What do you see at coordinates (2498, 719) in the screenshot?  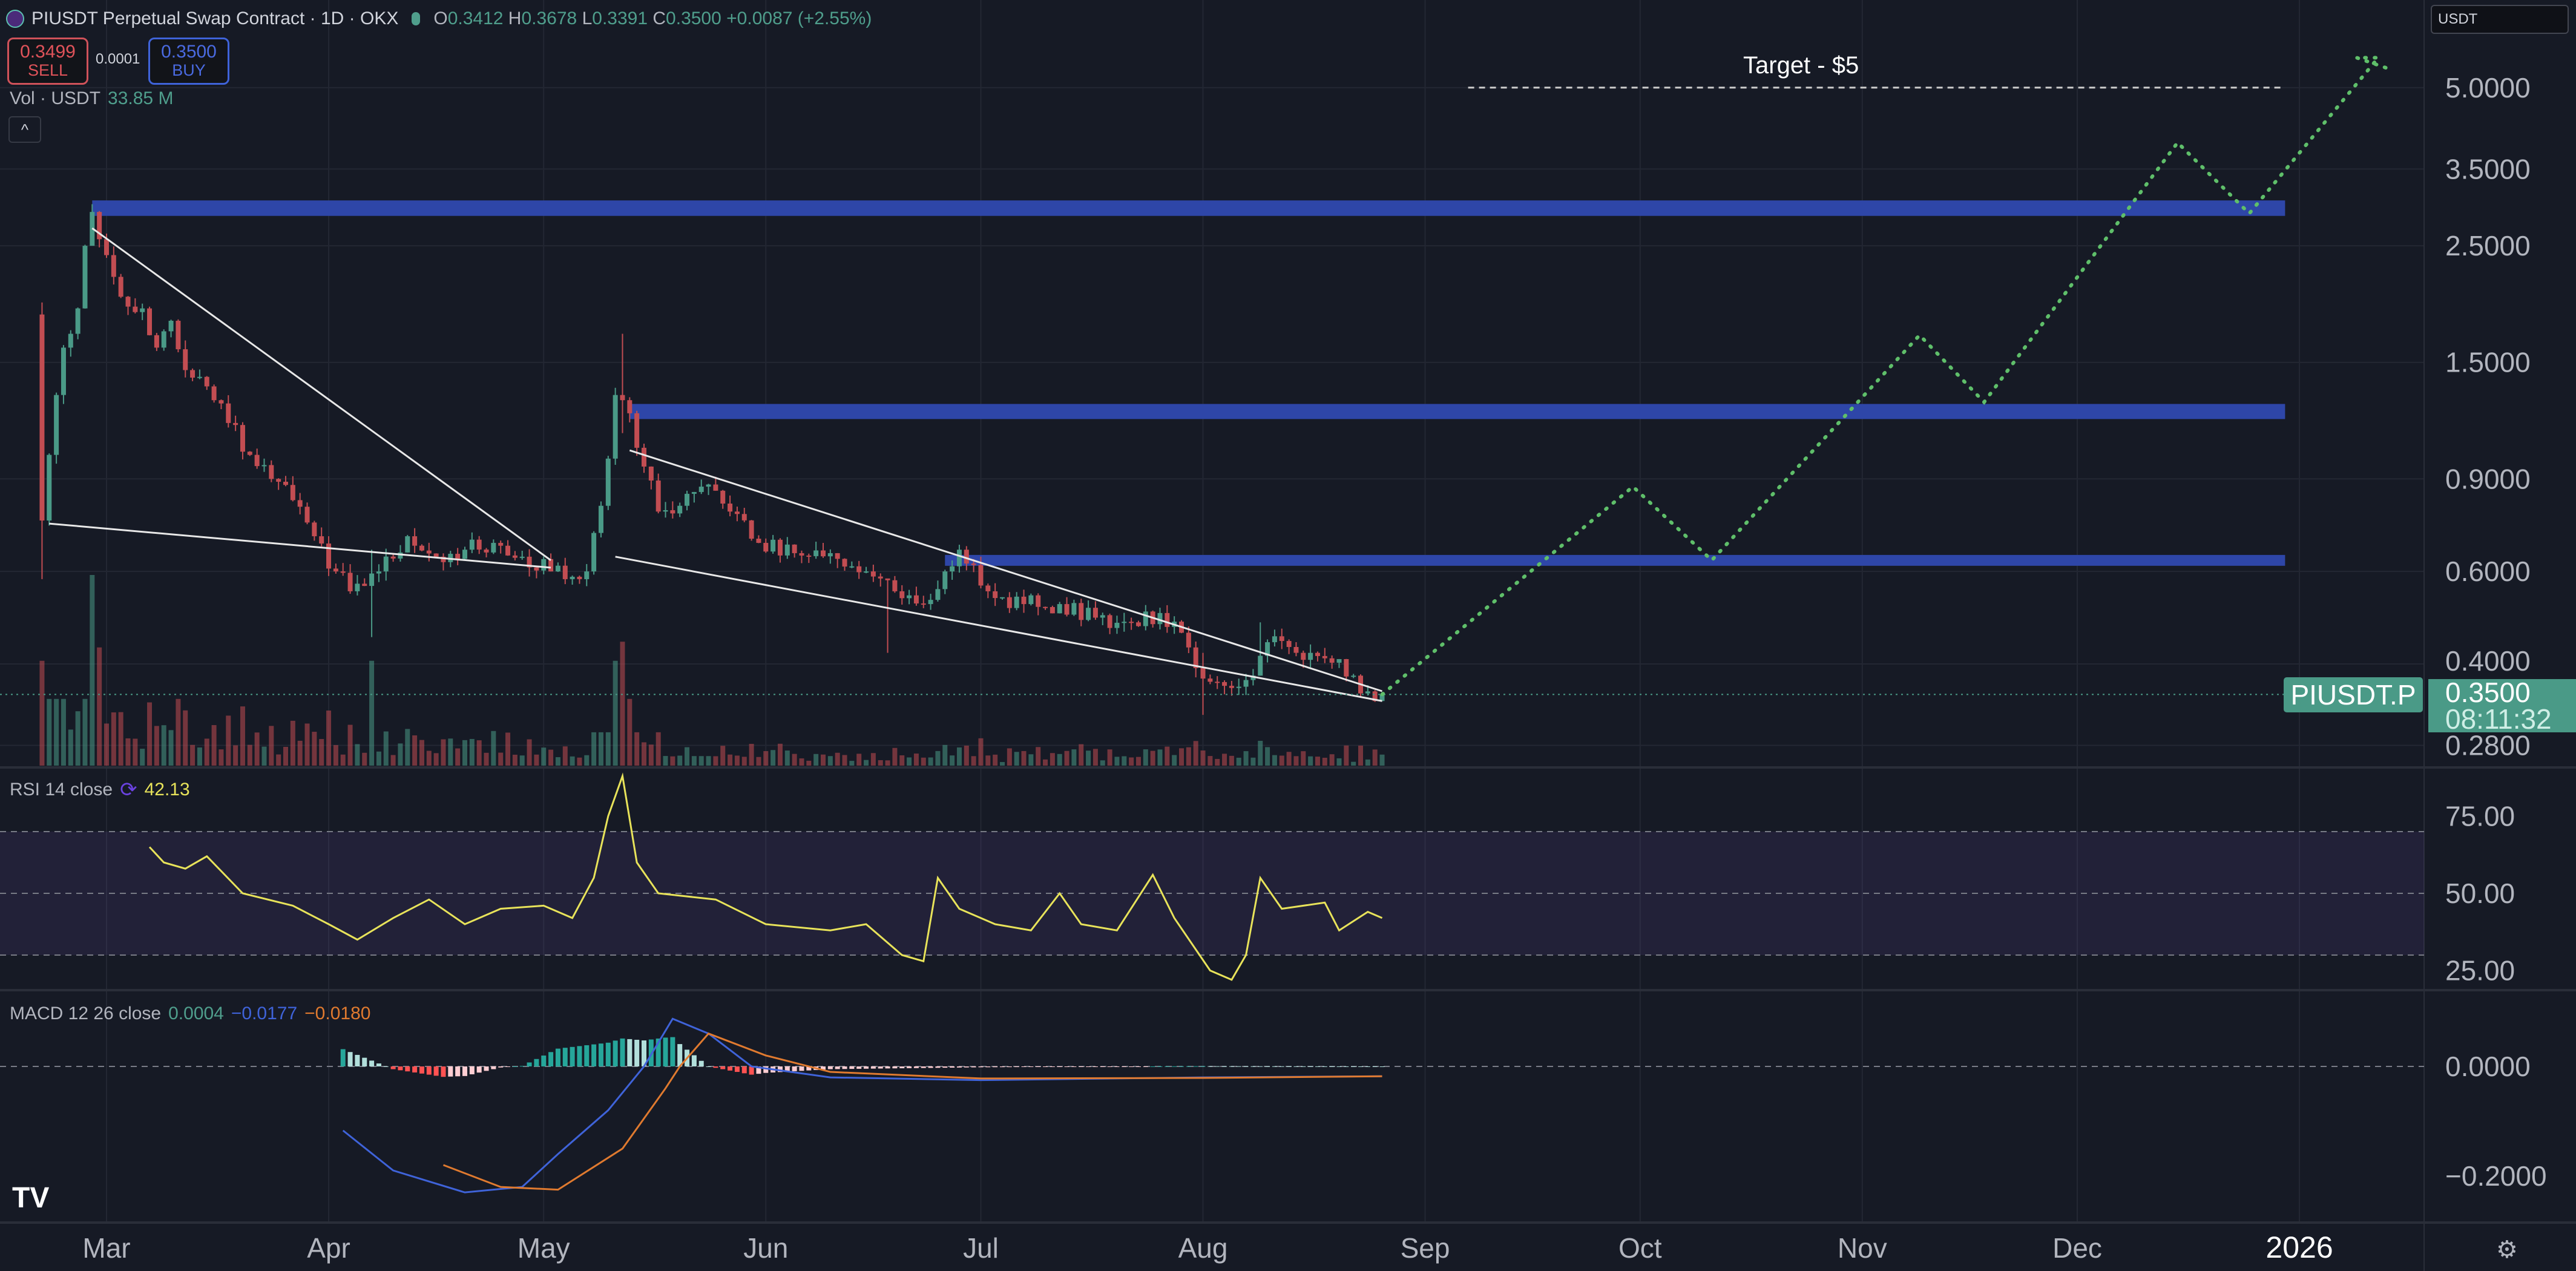 I see `bar-countdown: 08:11:32` at bounding box center [2498, 719].